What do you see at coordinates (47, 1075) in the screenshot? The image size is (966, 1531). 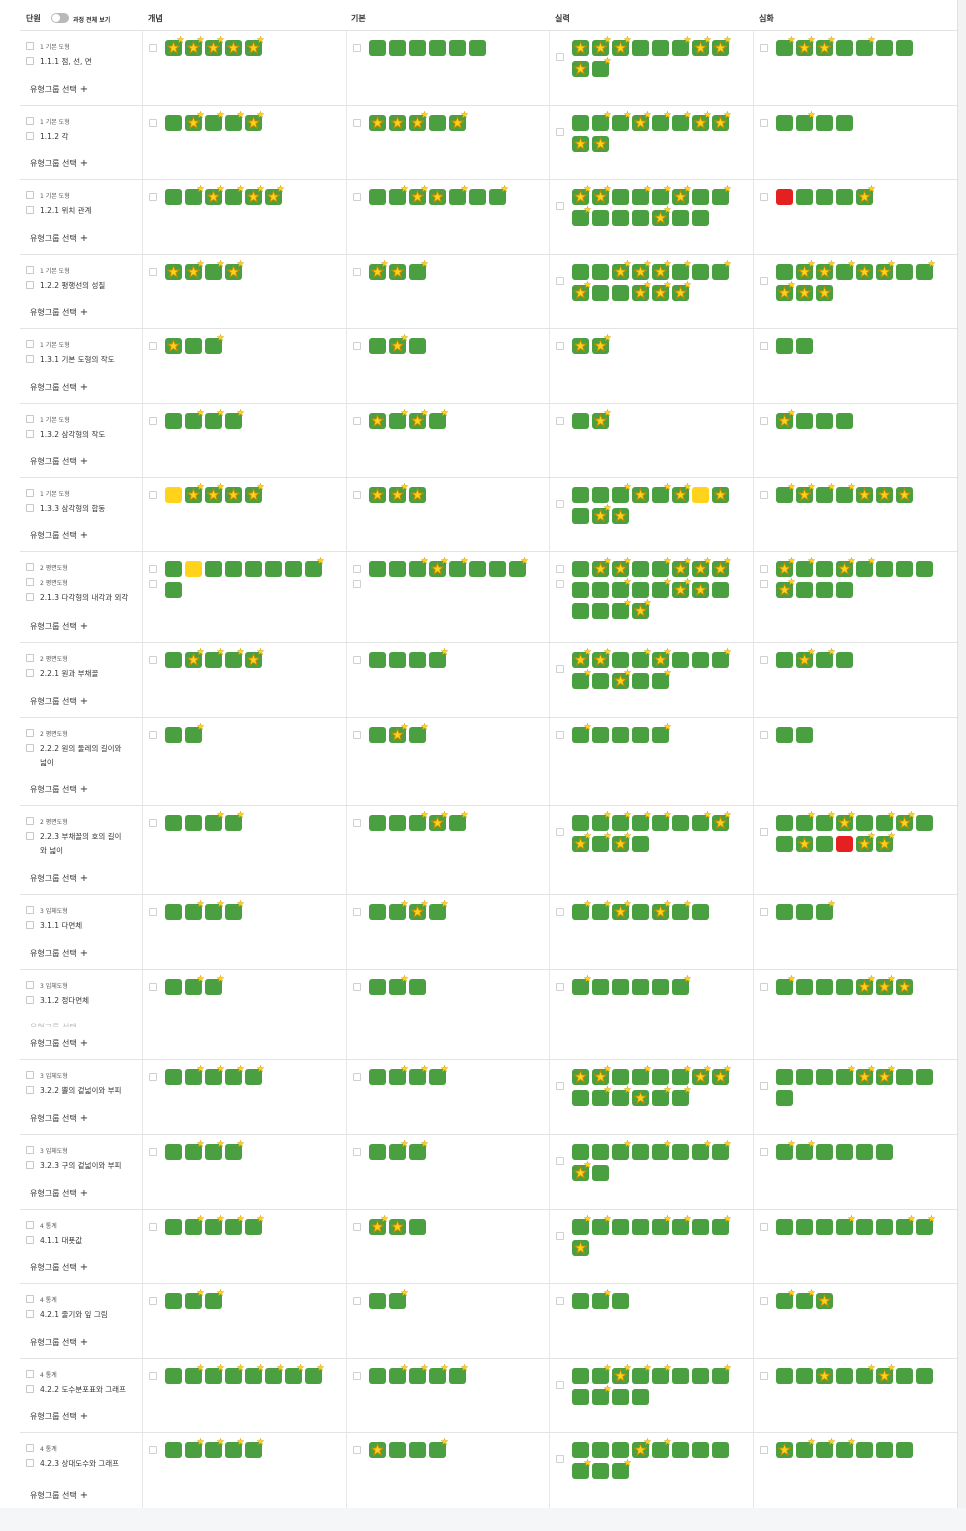 I see `chapter-item: 3 입체도형` at bounding box center [47, 1075].